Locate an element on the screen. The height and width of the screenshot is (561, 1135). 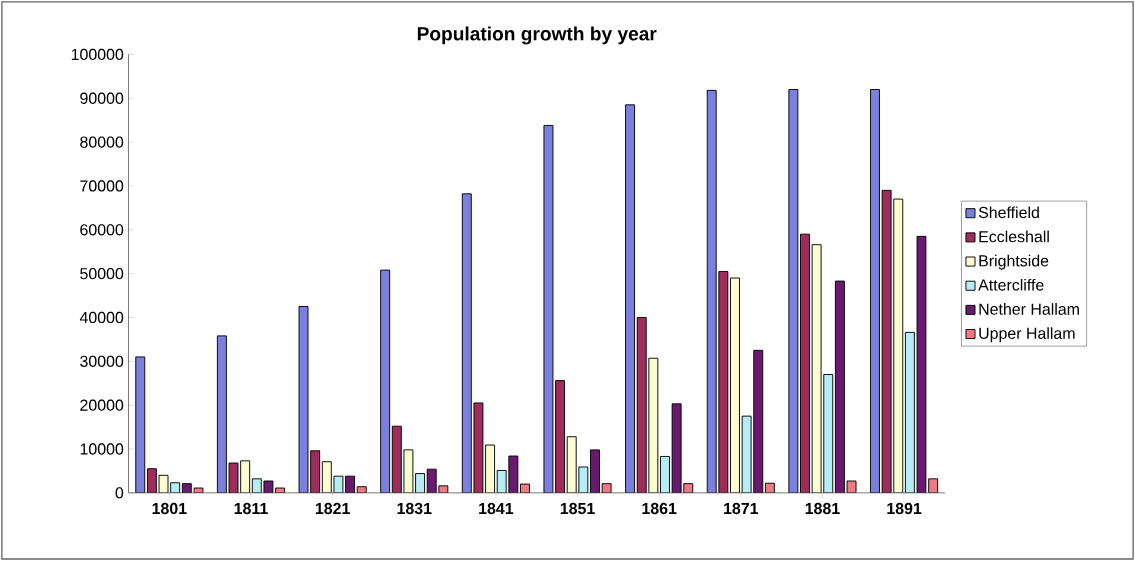
legend-label: Upper Hallam is located at coordinates (1027, 335).